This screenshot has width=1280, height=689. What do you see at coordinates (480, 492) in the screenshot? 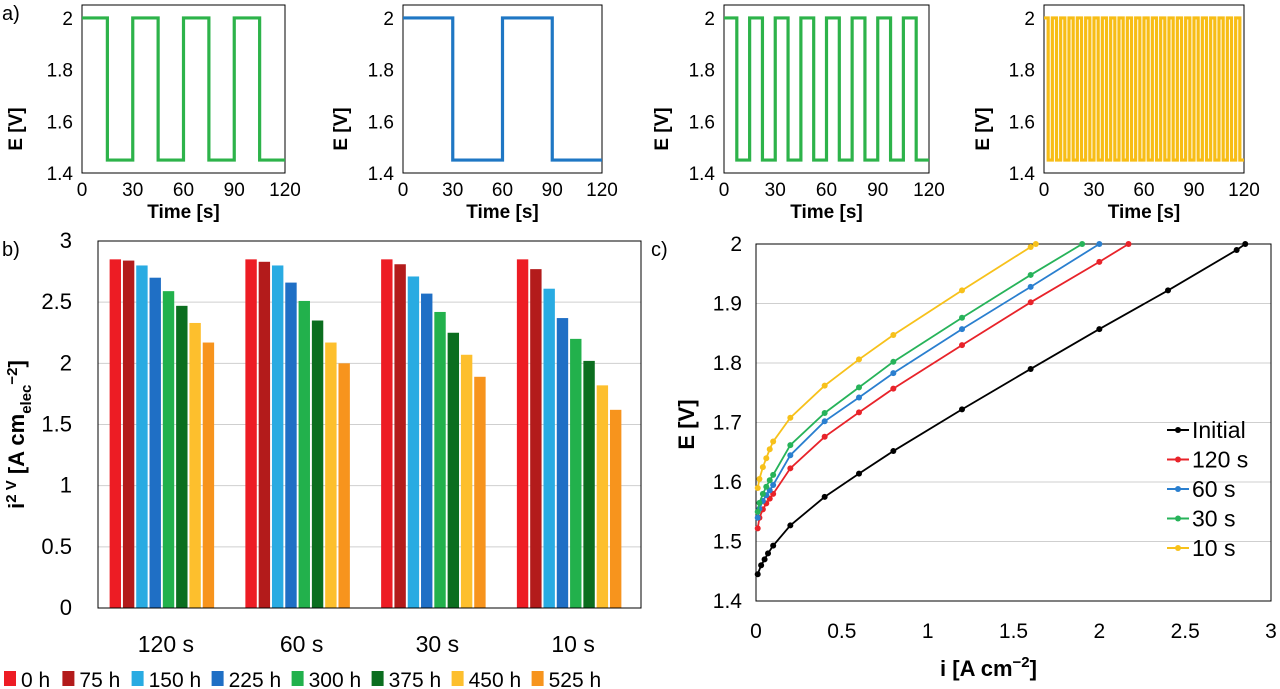
I see `bar-30s-525h` at bounding box center [480, 492].